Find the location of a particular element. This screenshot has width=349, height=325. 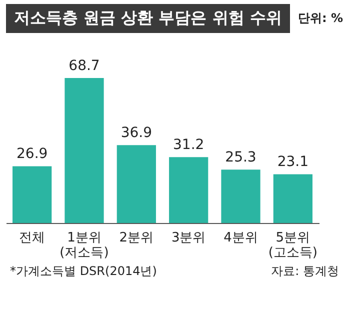

x-tick-label: 전체 is located at coordinates (32, 238).